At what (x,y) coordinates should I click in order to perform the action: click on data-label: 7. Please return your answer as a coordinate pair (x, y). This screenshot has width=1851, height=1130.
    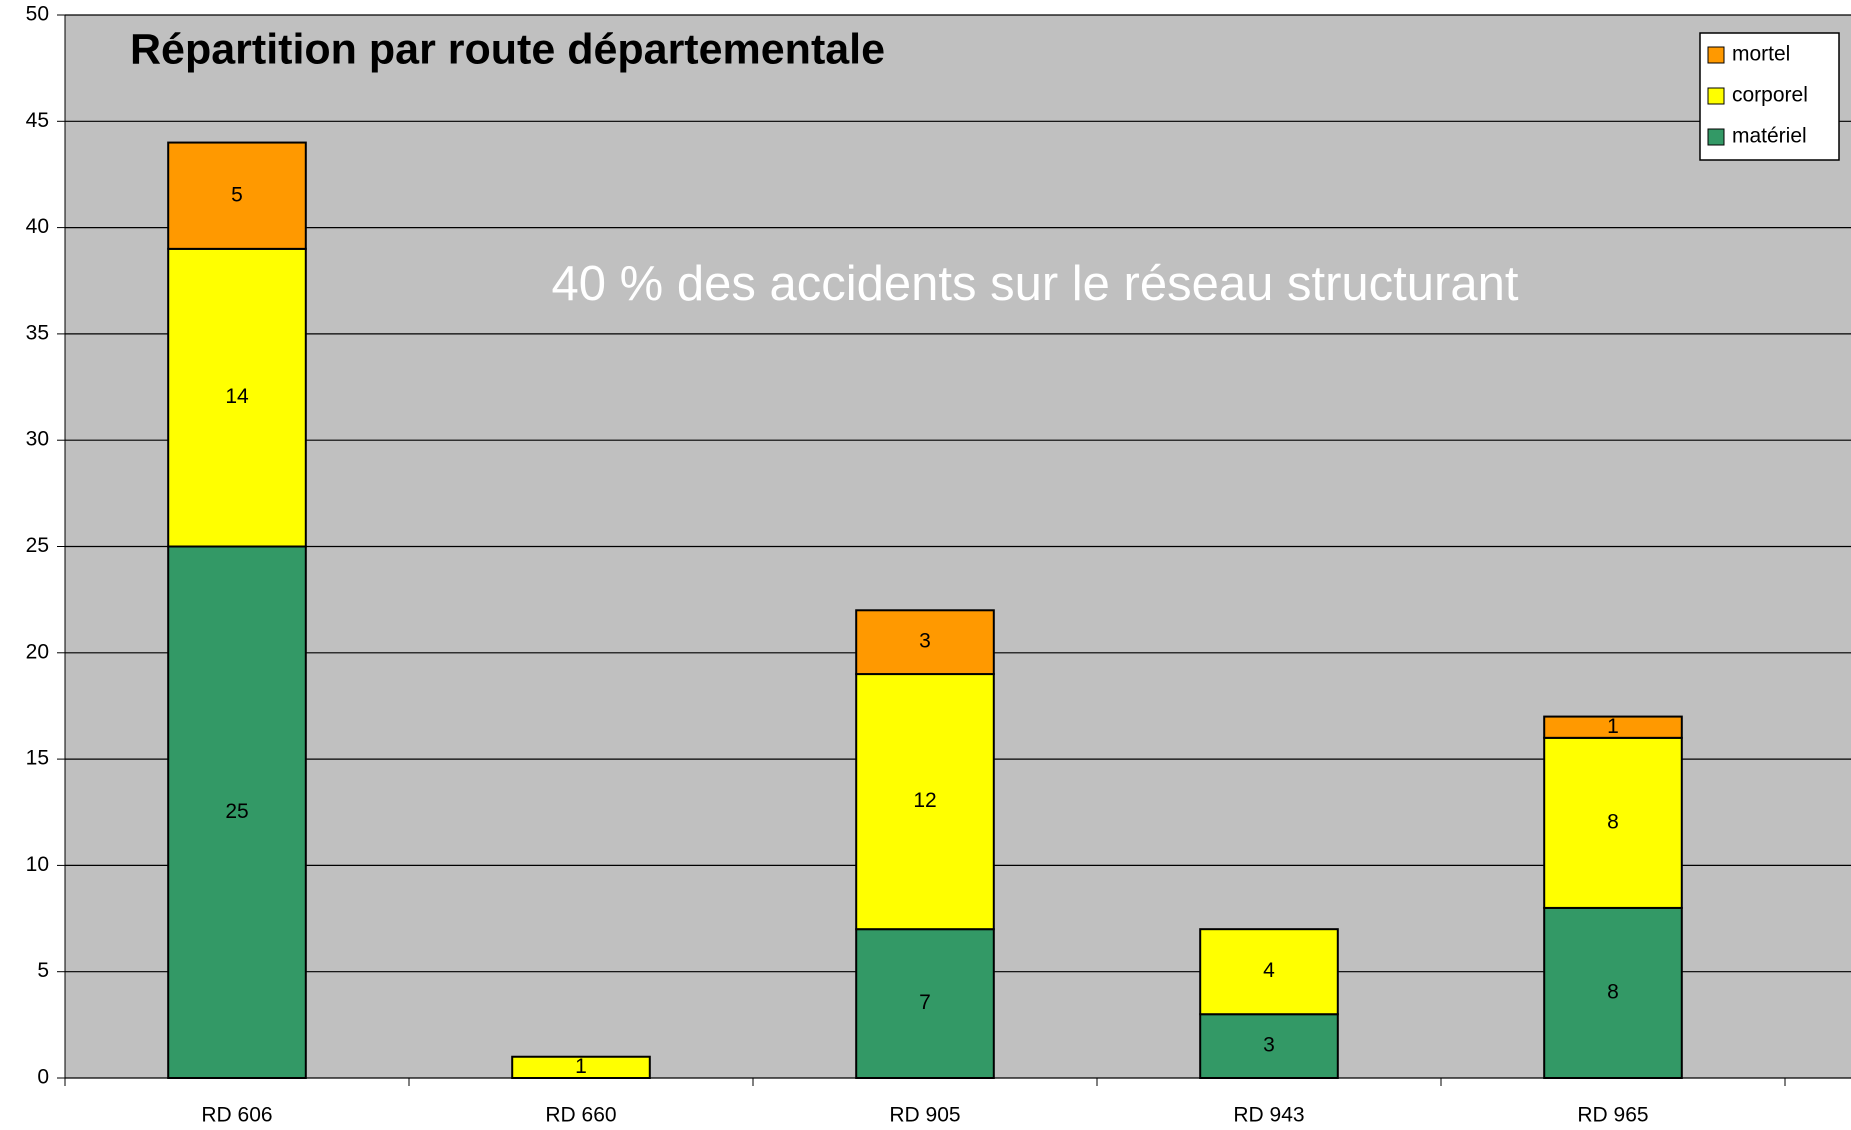
    Looking at the image, I should click on (925, 1002).